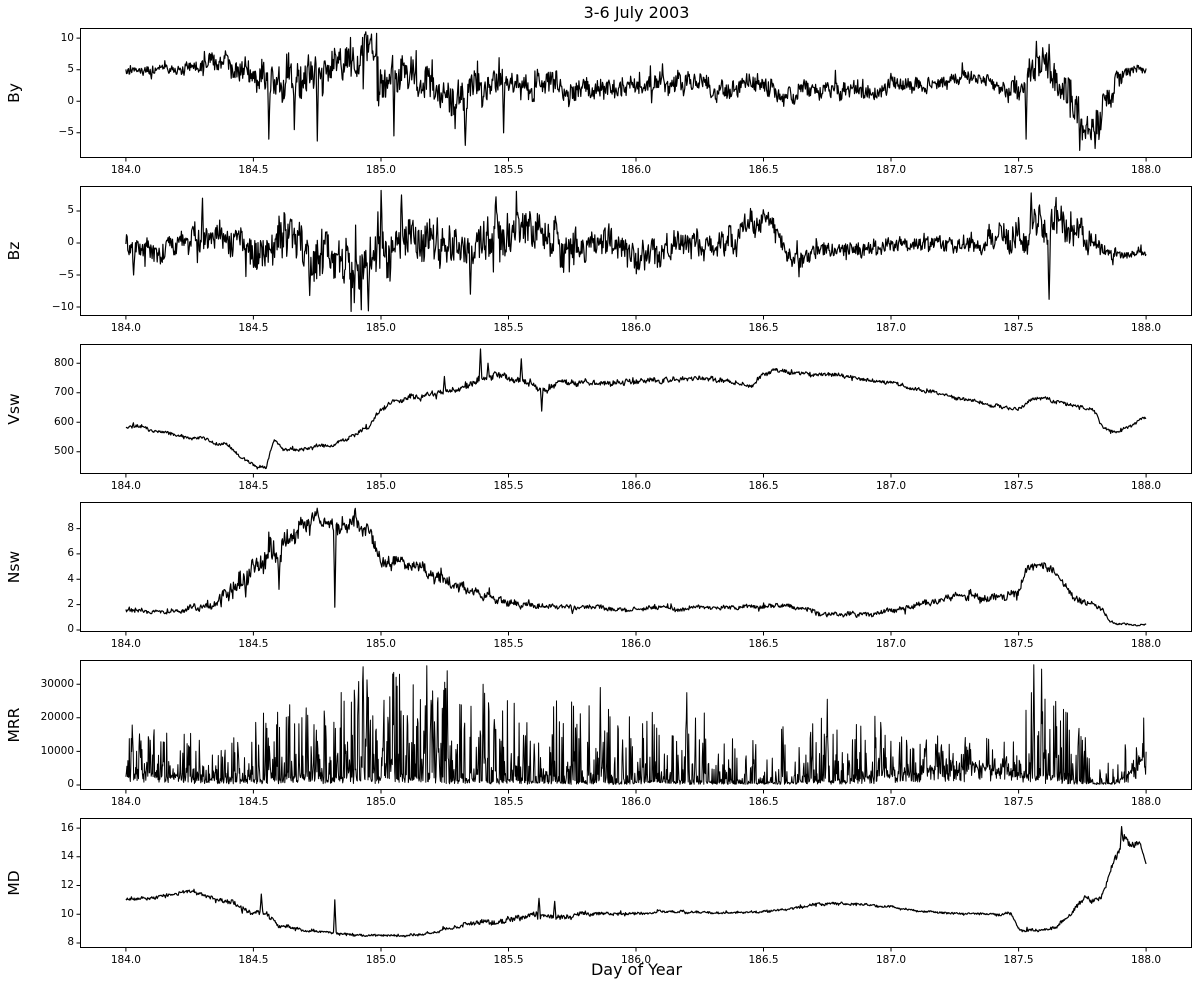  I want to click on panel-bz, so click(634, 253).